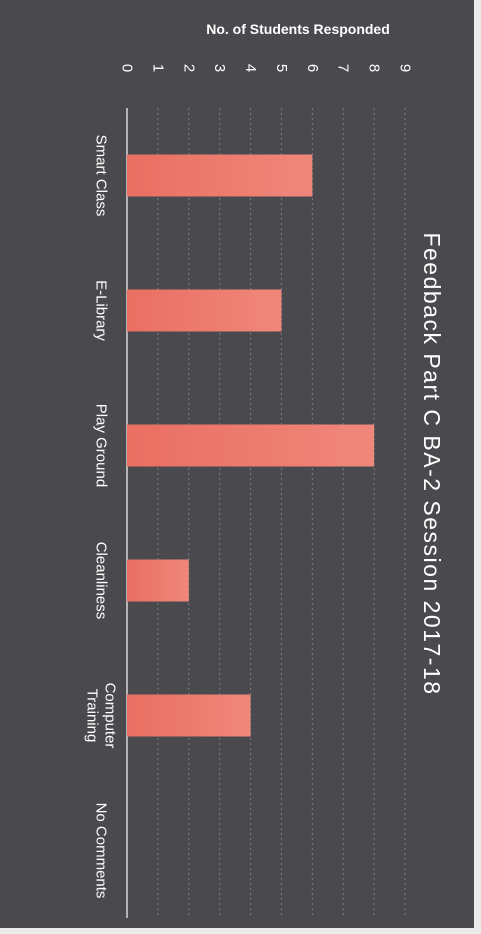 The image size is (481, 934). What do you see at coordinates (343, 68) in the screenshot?
I see `tick-label: 7` at bounding box center [343, 68].